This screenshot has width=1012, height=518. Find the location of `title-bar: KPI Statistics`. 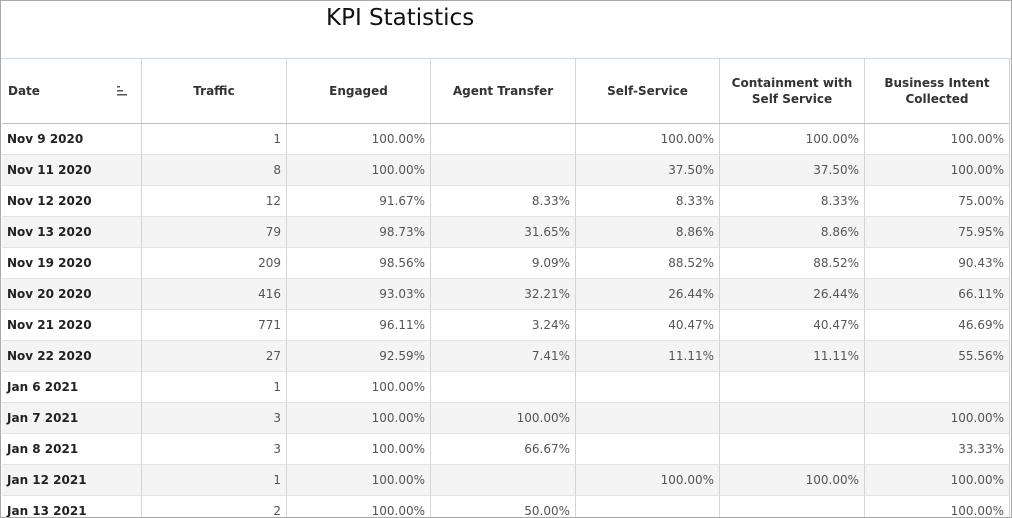

title-bar: KPI Statistics is located at coordinates (506, 30).